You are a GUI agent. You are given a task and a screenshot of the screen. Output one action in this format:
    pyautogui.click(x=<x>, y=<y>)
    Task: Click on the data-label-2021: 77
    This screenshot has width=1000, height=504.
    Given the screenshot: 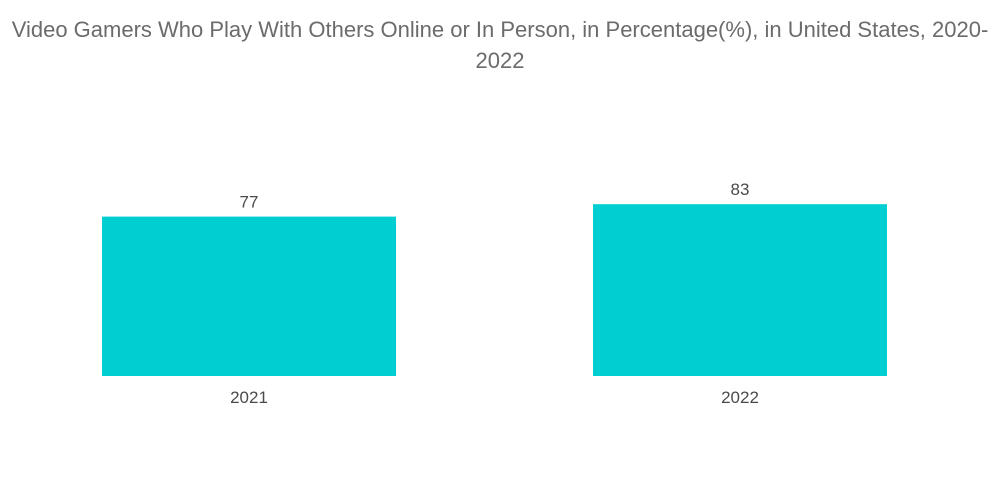 What is the action you would take?
    pyautogui.click(x=249, y=202)
    